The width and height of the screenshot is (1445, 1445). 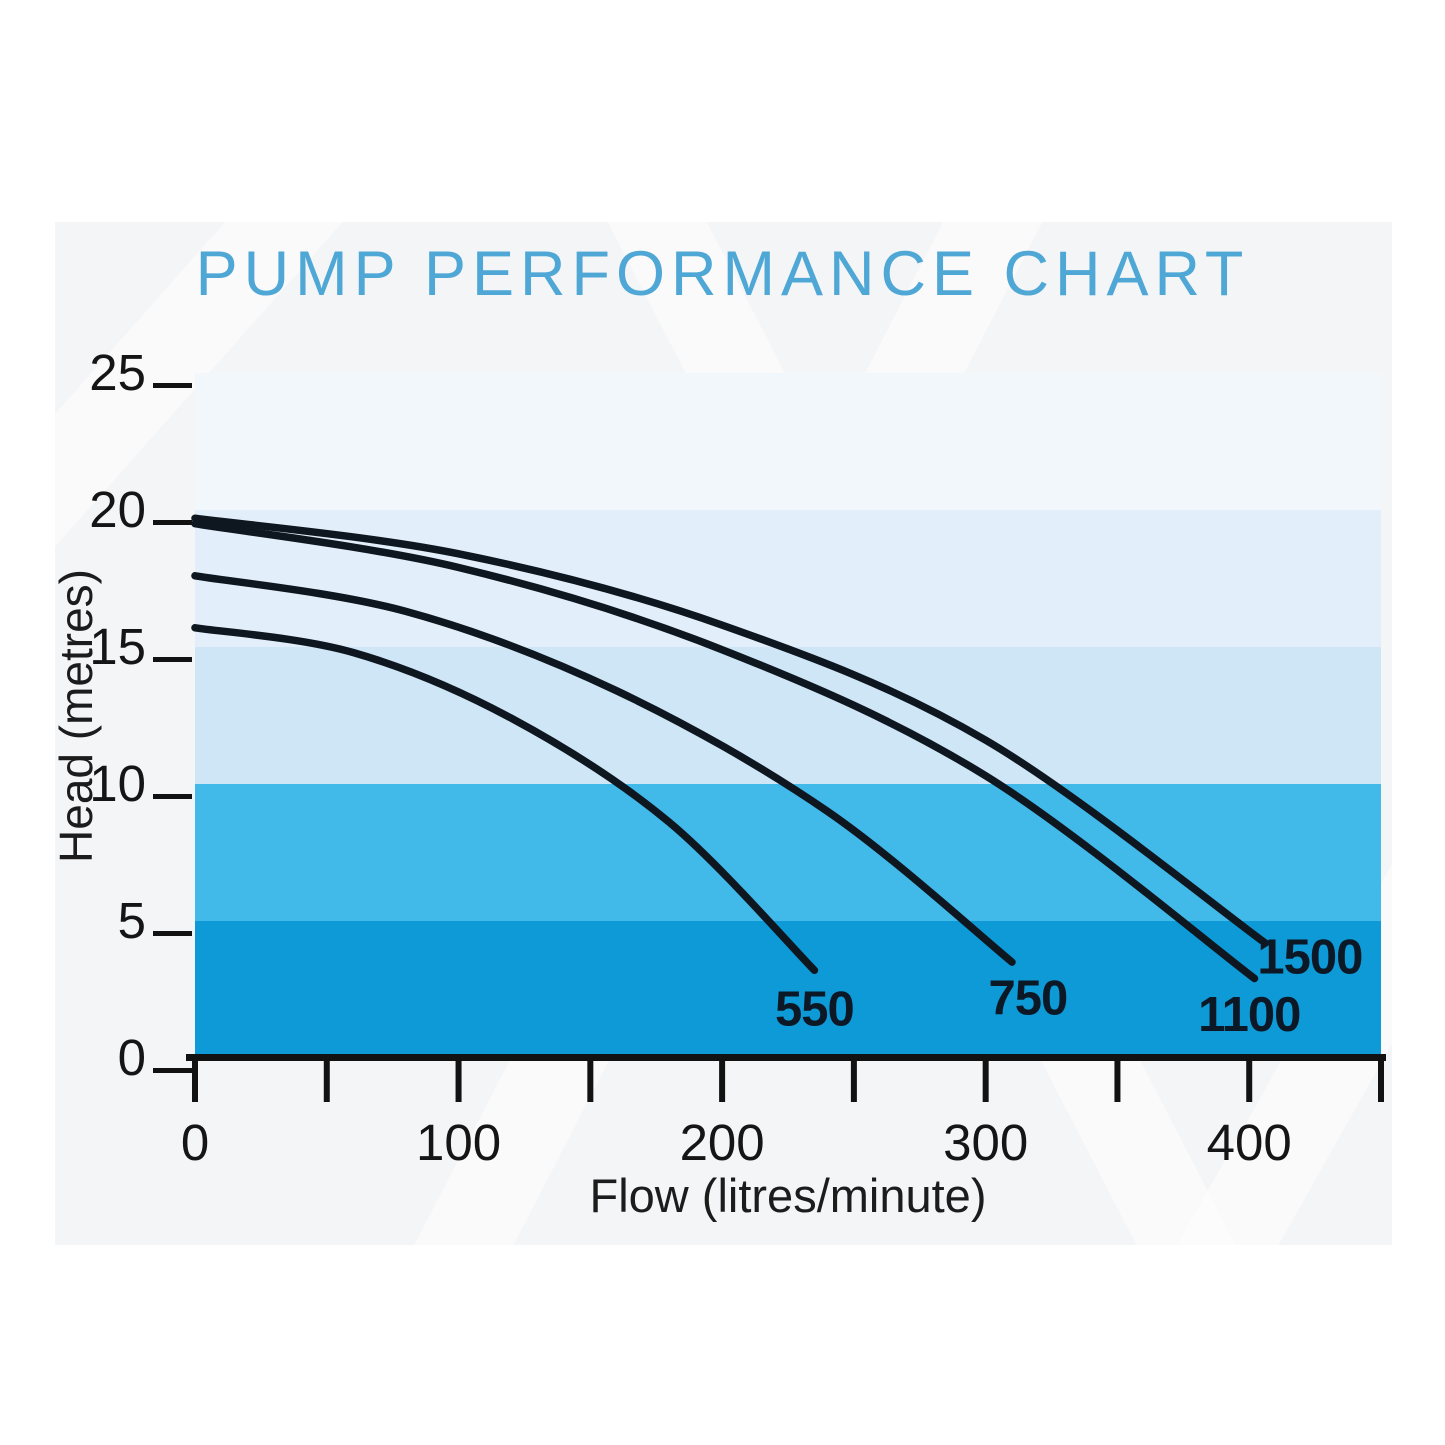 What do you see at coordinates (117, 646) in the screenshot?
I see `y-tick-label-15: 15` at bounding box center [117, 646].